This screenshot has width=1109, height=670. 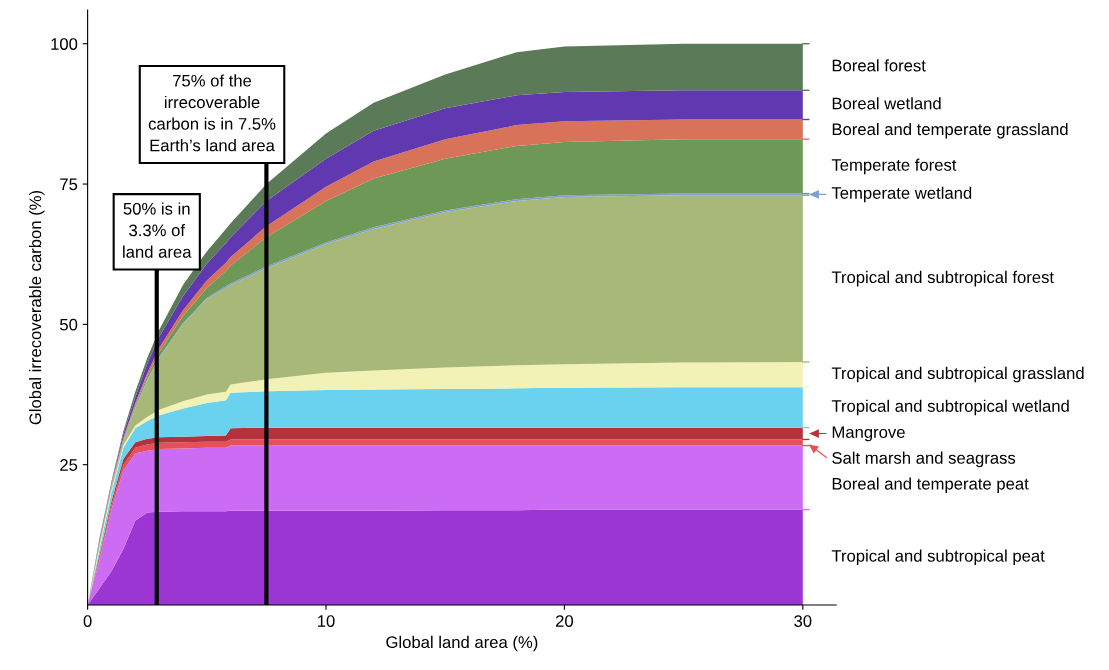 What do you see at coordinates (462, 643) in the screenshot?
I see `x-axis-title: Global land area (%)` at bounding box center [462, 643].